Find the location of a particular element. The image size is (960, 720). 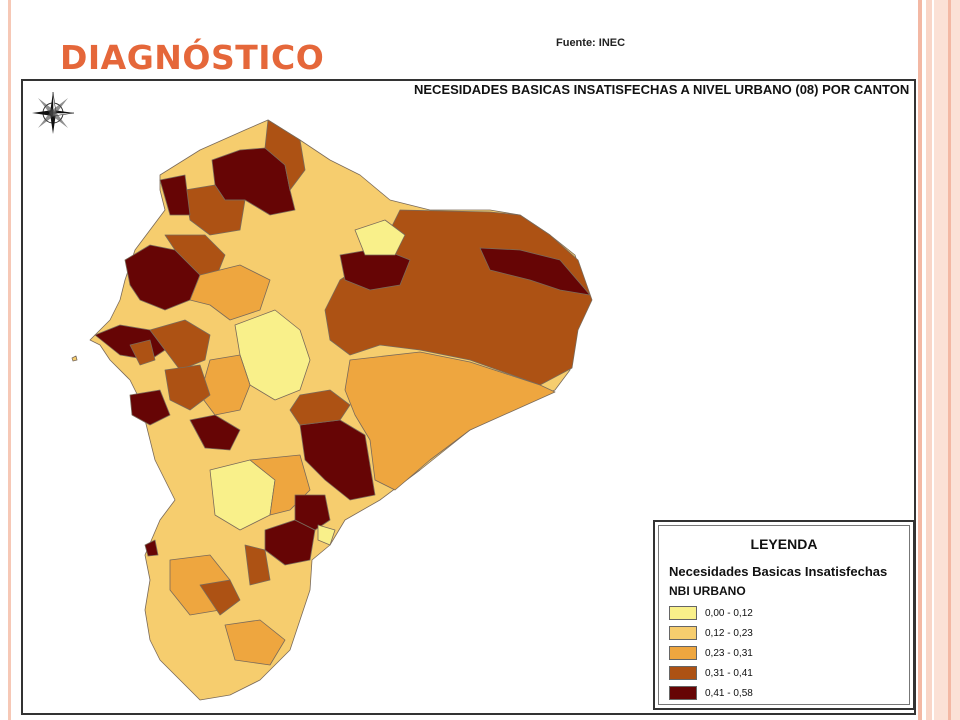

legend-item: 0,00 - 0,12 is located at coordinates (711, 613).